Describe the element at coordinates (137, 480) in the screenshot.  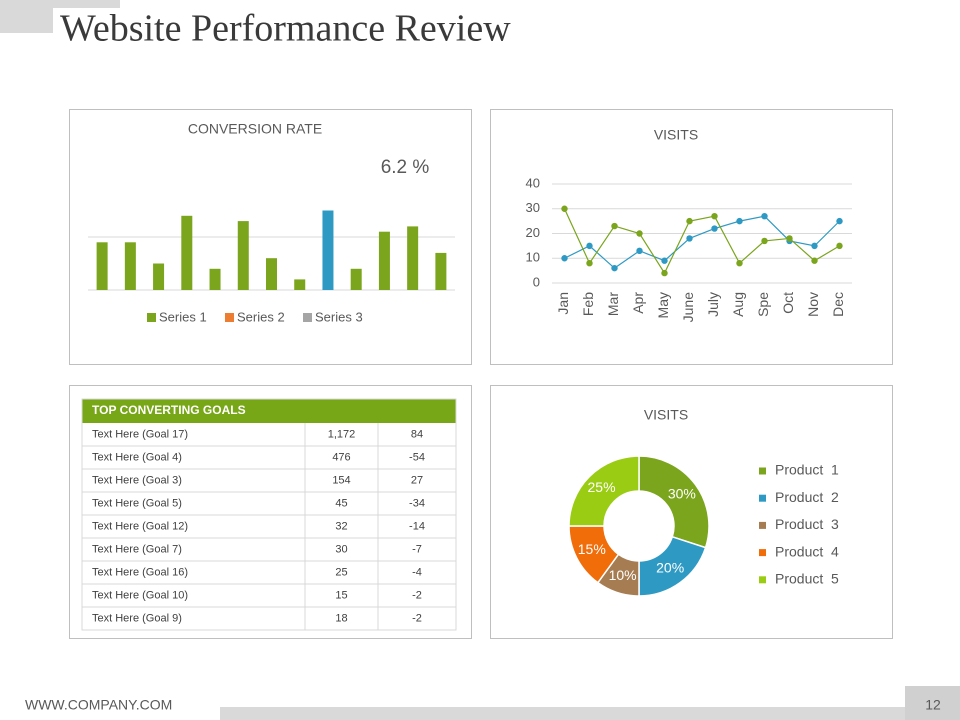
I see `table-cell: Text Here (Goal 3)` at that location.